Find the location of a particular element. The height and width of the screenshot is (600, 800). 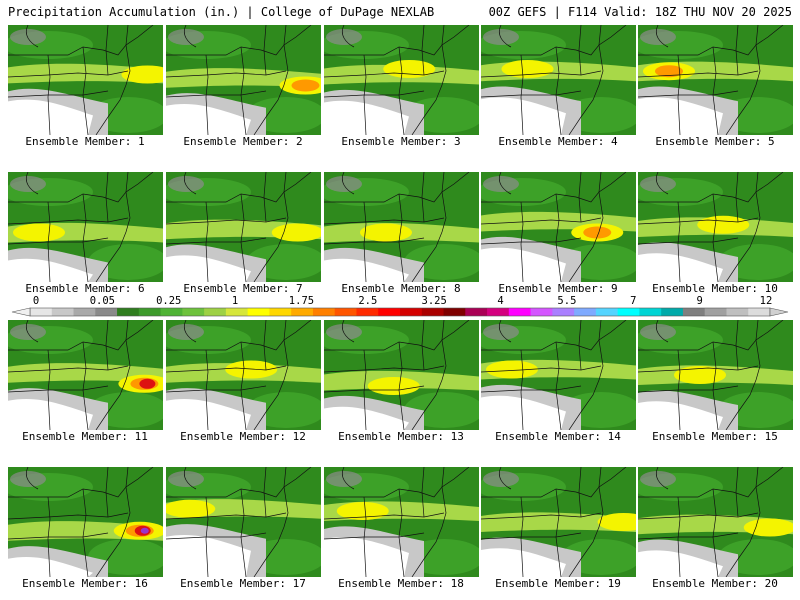

color-scale-bar is located at coordinates (400, 312).